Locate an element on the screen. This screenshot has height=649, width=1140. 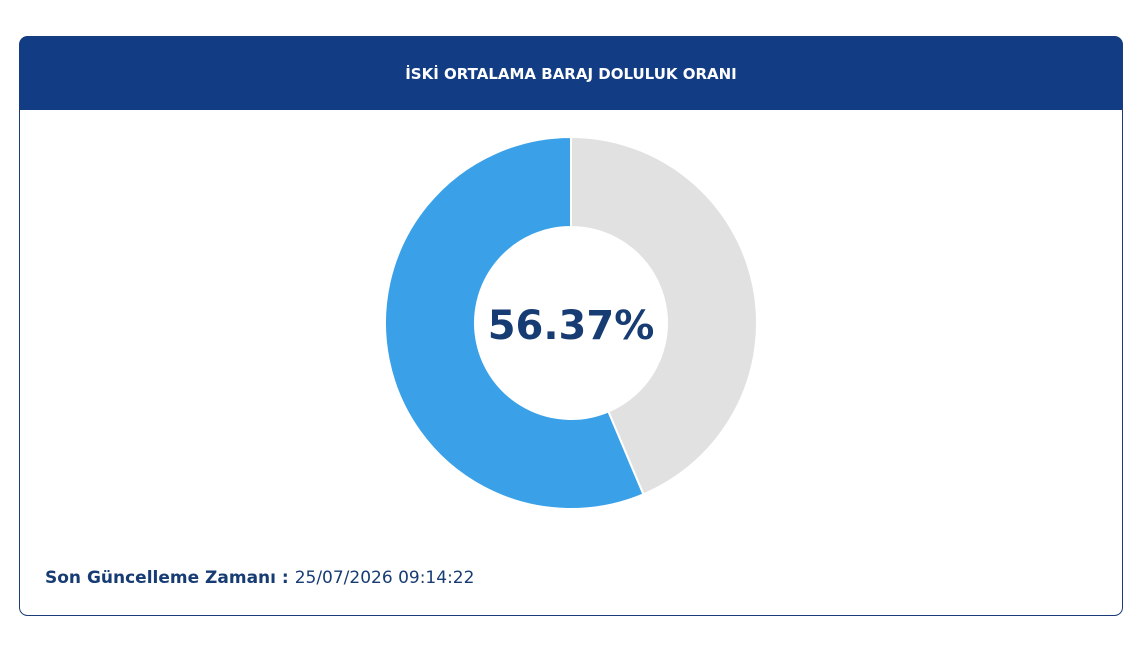
chart-title: İSKİ ORTALAMA BARAJ DOLULUK ORANI is located at coordinates (571, 73).